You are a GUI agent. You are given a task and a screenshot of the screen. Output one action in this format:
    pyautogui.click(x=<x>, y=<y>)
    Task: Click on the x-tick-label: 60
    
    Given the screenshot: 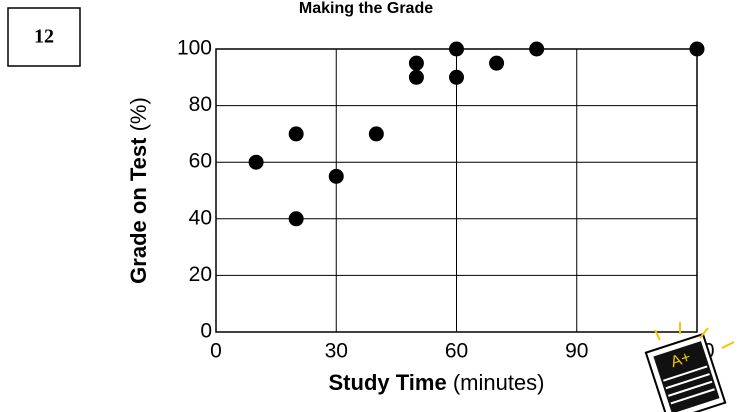 What is the action you would take?
    pyautogui.click(x=456, y=351)
    